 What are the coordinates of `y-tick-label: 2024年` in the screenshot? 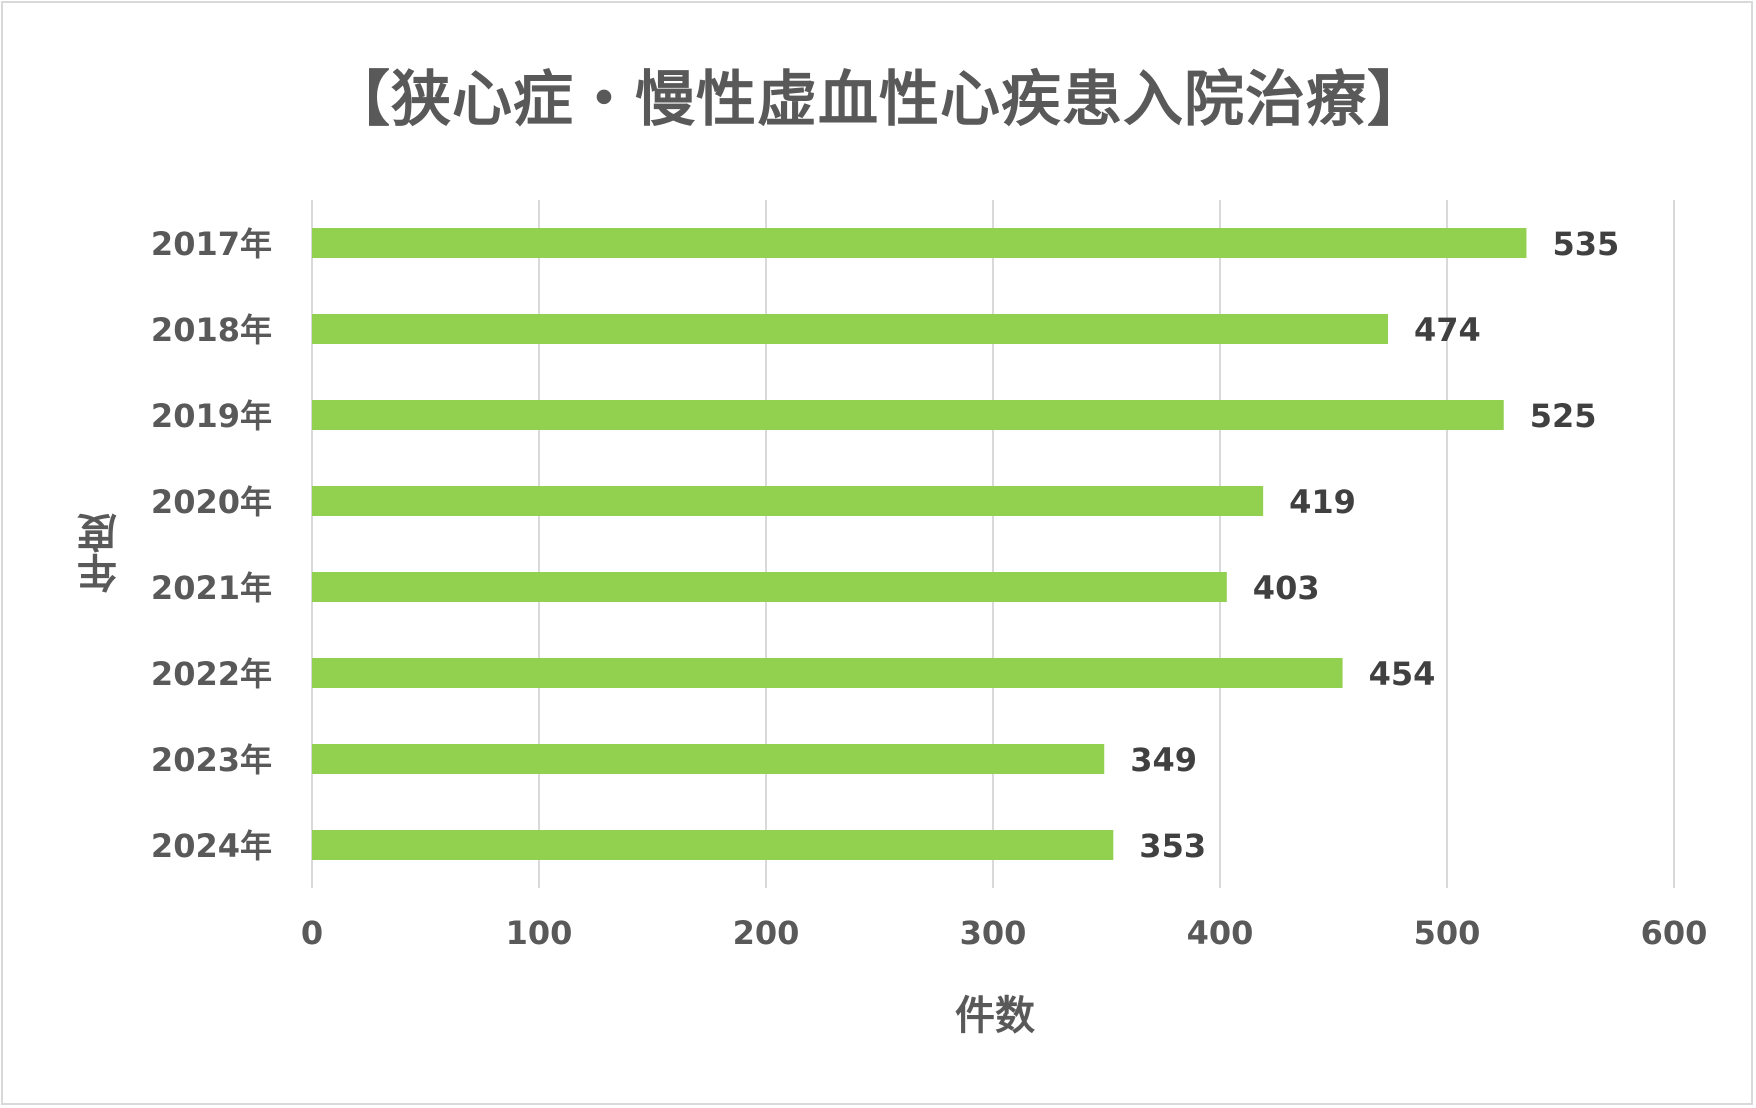 It's located at (211, 846).